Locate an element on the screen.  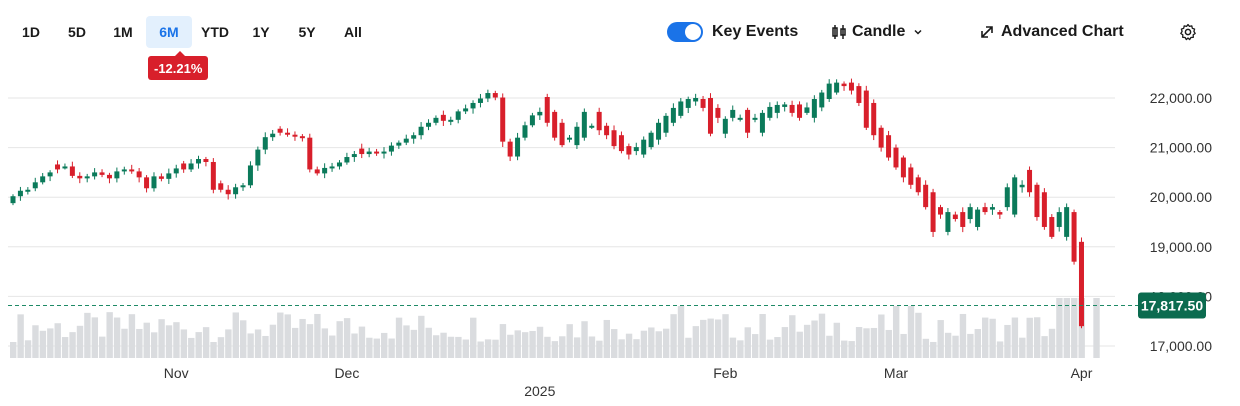
chart-type-label: Candle is located at coordinates (879, 31).